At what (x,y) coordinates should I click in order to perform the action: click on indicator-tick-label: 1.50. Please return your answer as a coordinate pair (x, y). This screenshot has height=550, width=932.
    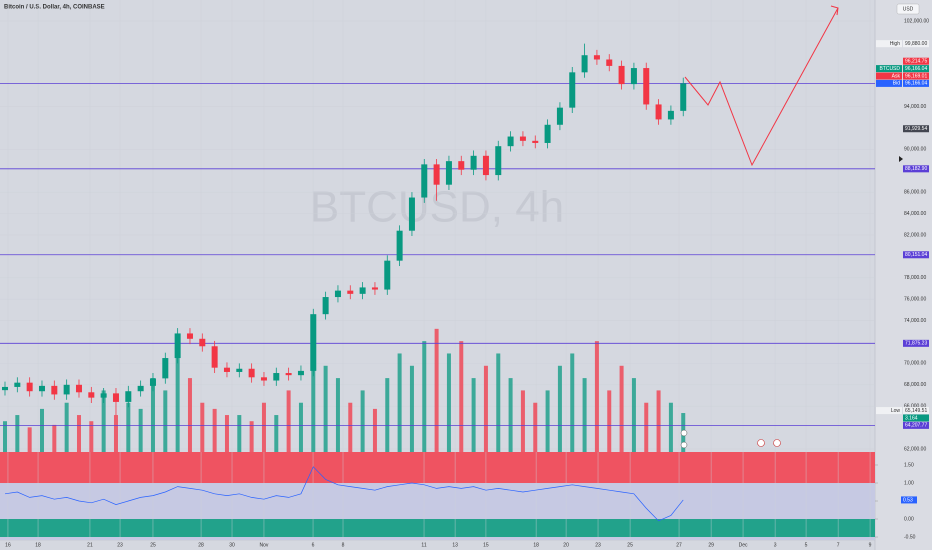
    Looking at the image, I should click on (909, 465).